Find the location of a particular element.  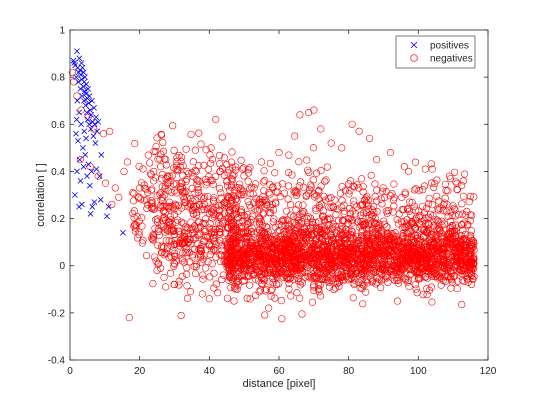

legend: positives negatives is located at coordinates (435, 52).